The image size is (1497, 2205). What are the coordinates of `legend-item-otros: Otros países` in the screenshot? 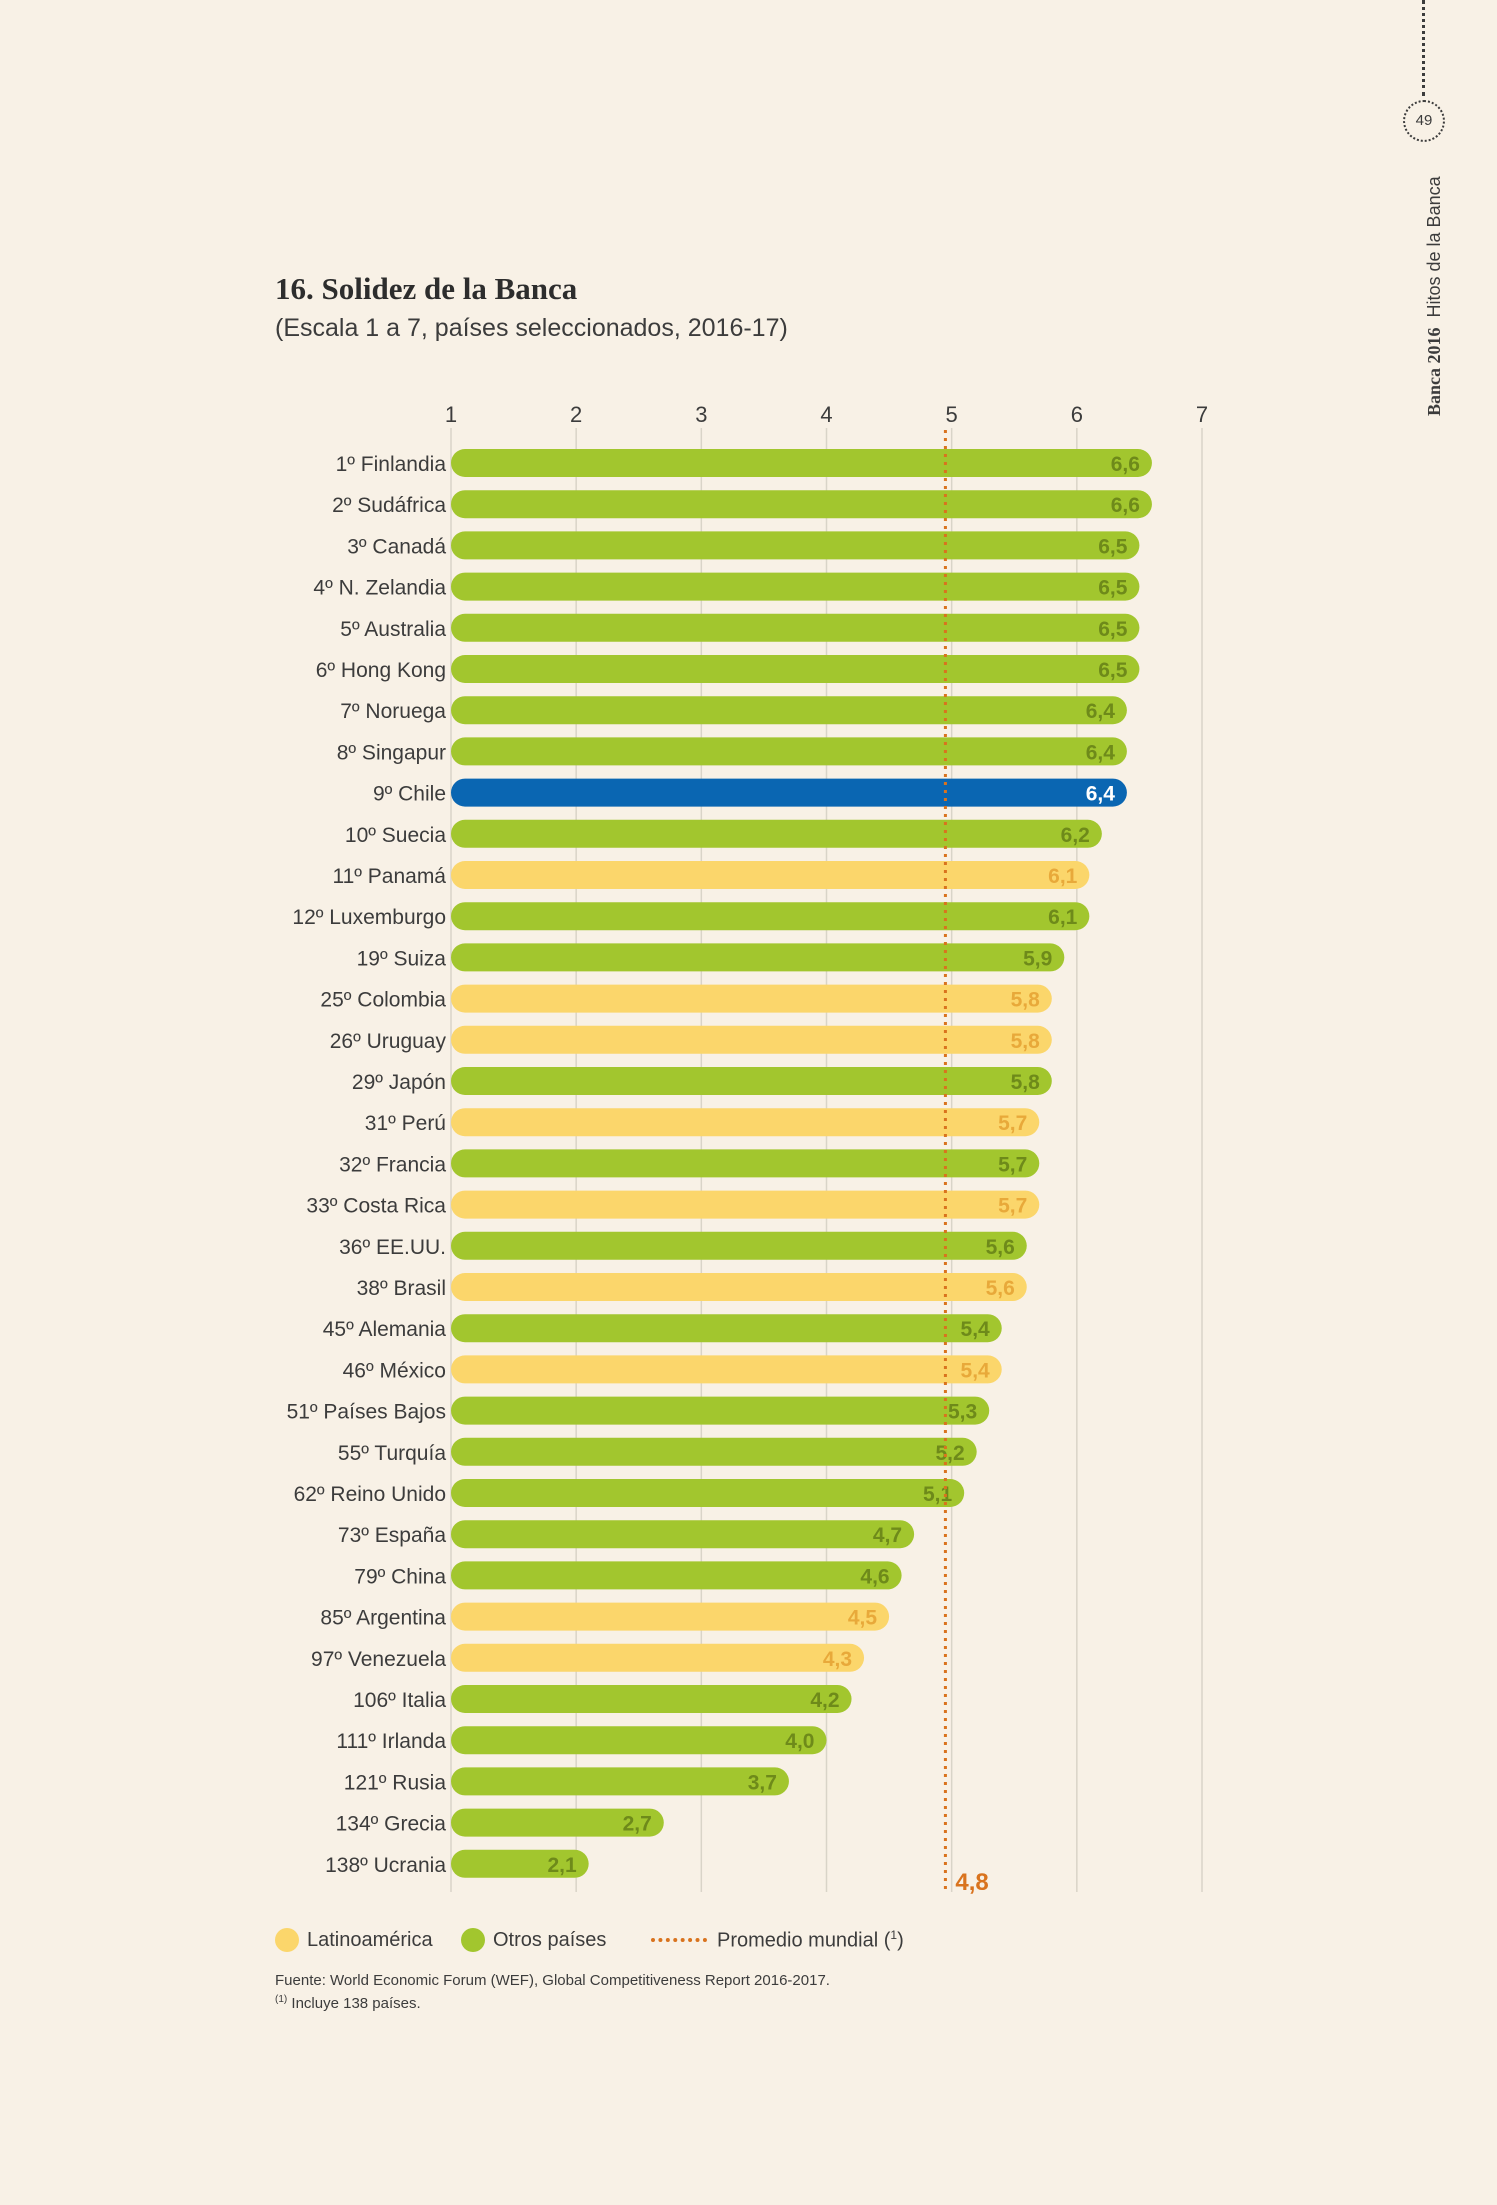 It's located at (533, 1940).